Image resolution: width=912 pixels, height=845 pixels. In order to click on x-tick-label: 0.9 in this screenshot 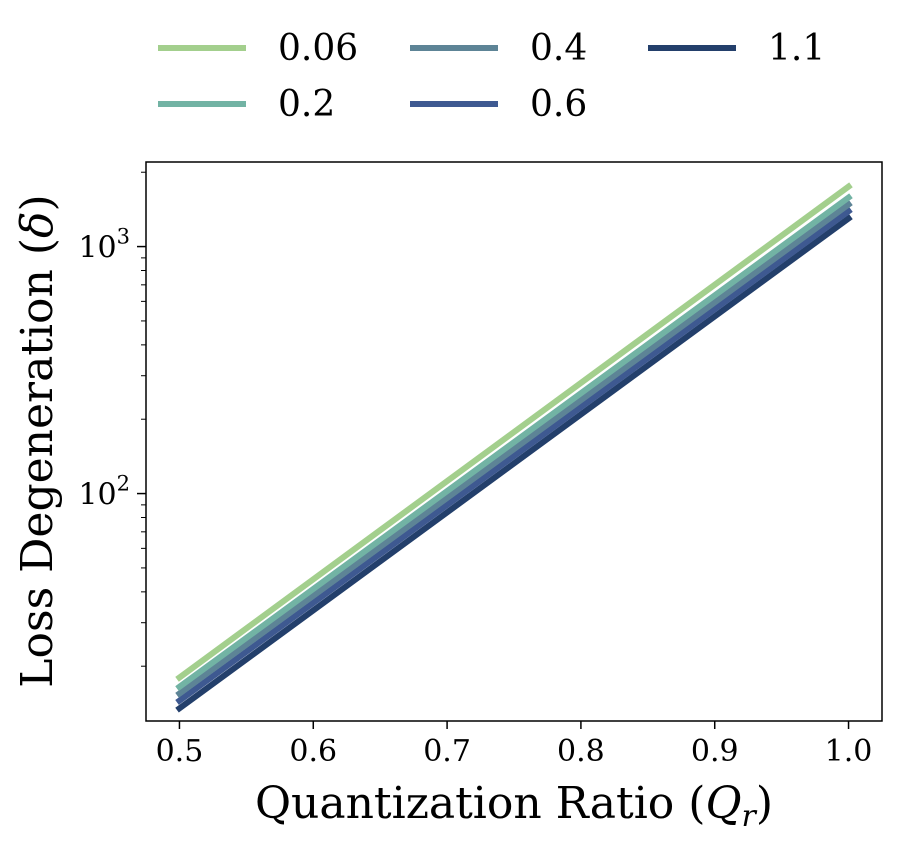, I will do `click(715, 751)`.